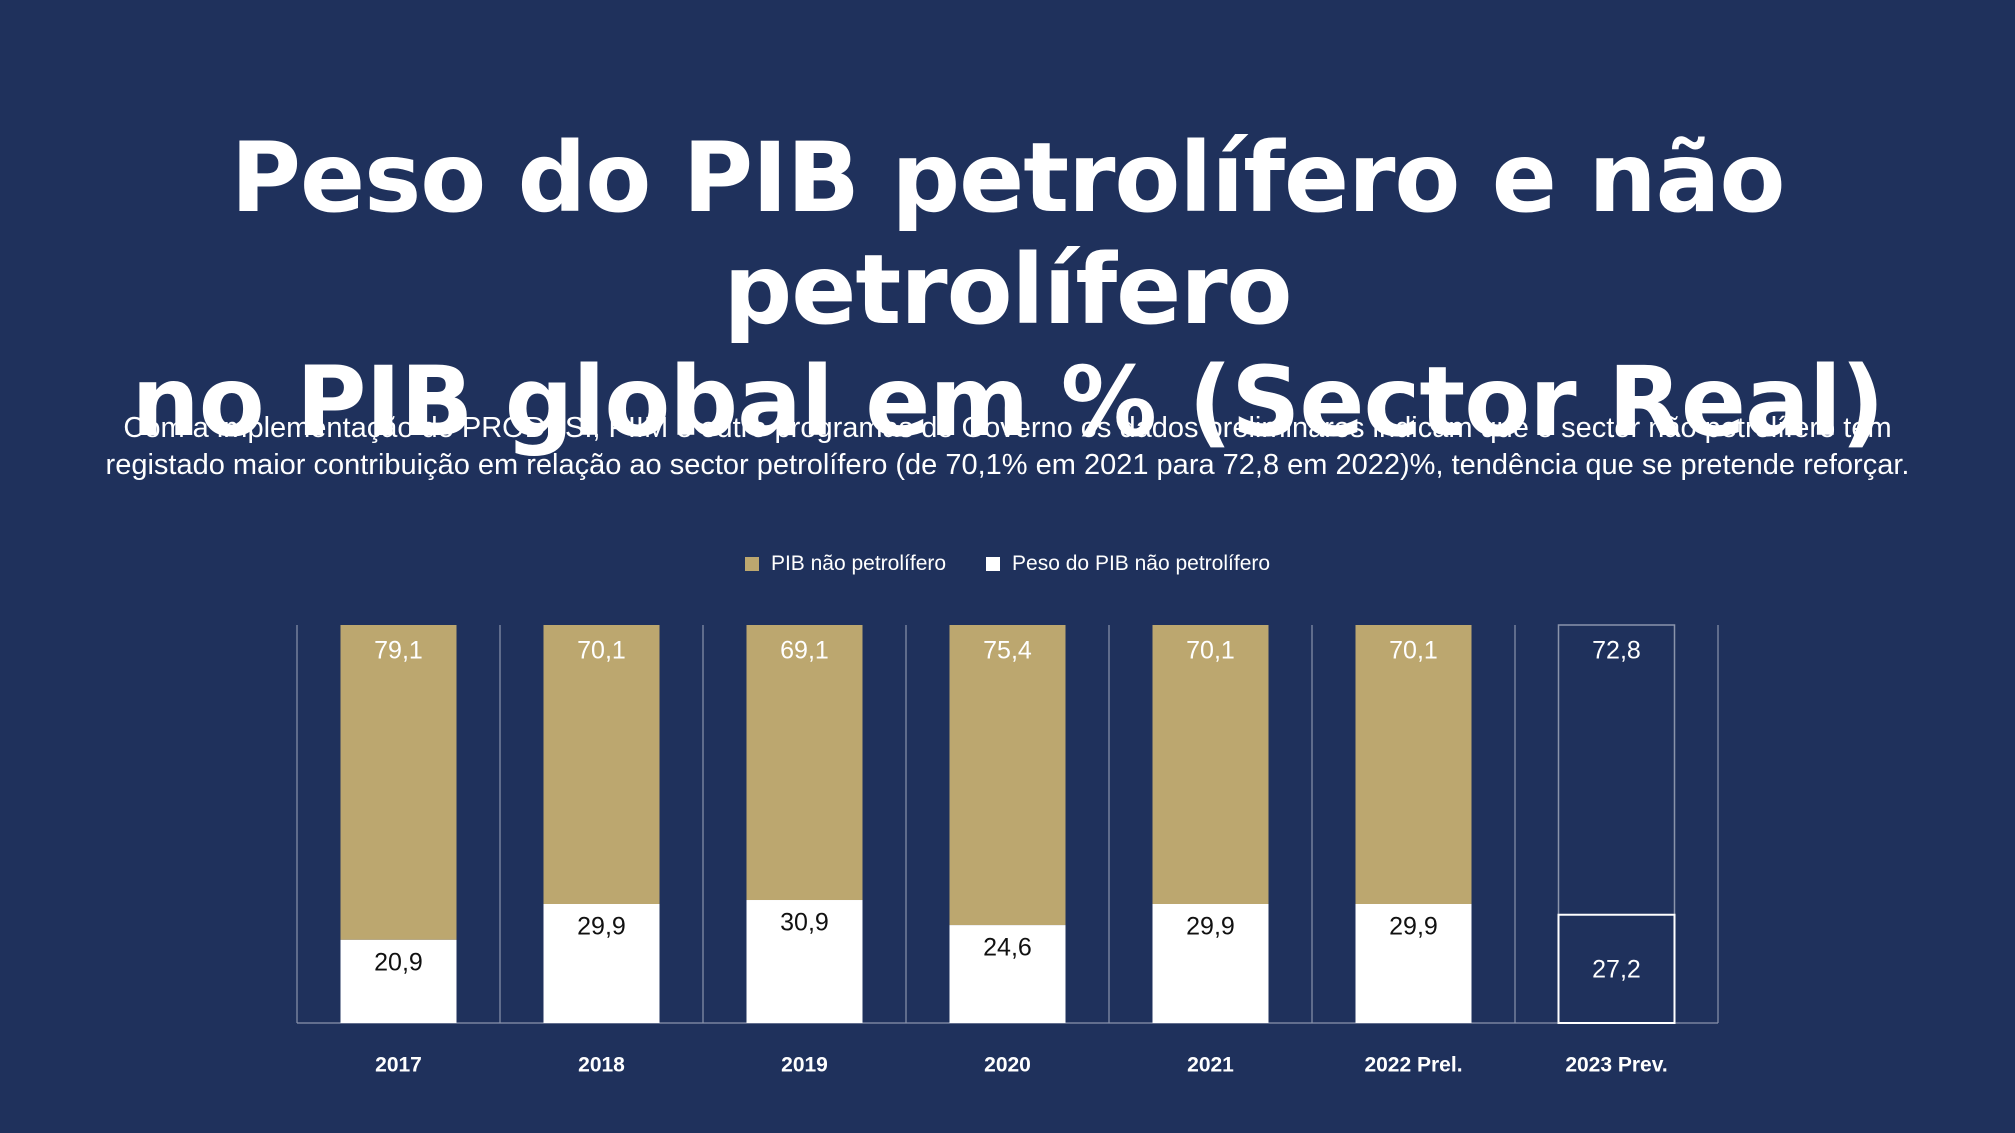 The height and width of the screenshot is (1133, 2015). I want to click on x-tick-label: 2018, so click(601, 1065).